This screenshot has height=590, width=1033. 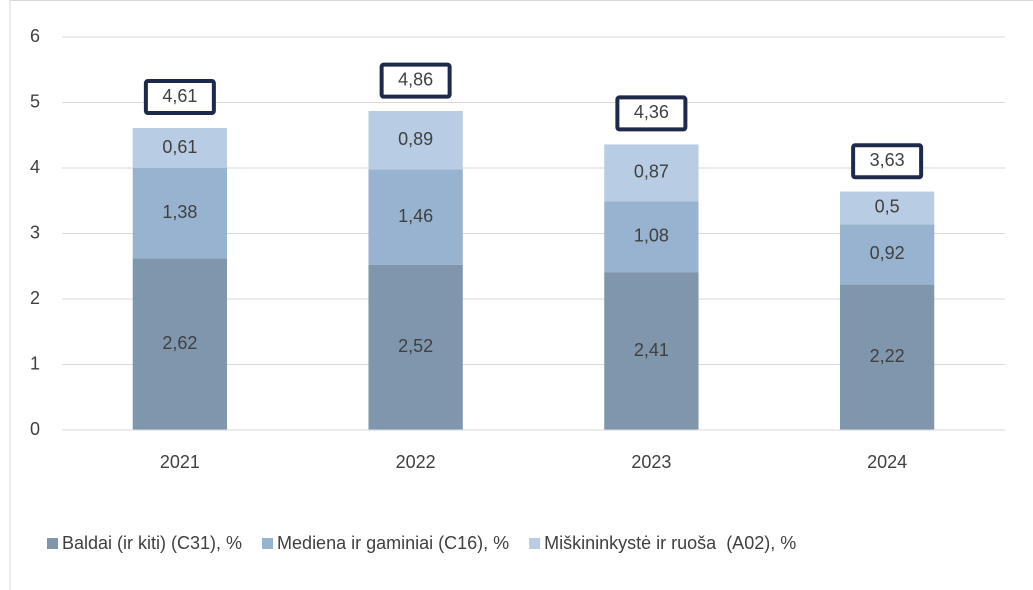 What do you see at coordinates (35, 36) in the screenshot?
I see `y-tick-label: 6` at bounding box center [35, 36].